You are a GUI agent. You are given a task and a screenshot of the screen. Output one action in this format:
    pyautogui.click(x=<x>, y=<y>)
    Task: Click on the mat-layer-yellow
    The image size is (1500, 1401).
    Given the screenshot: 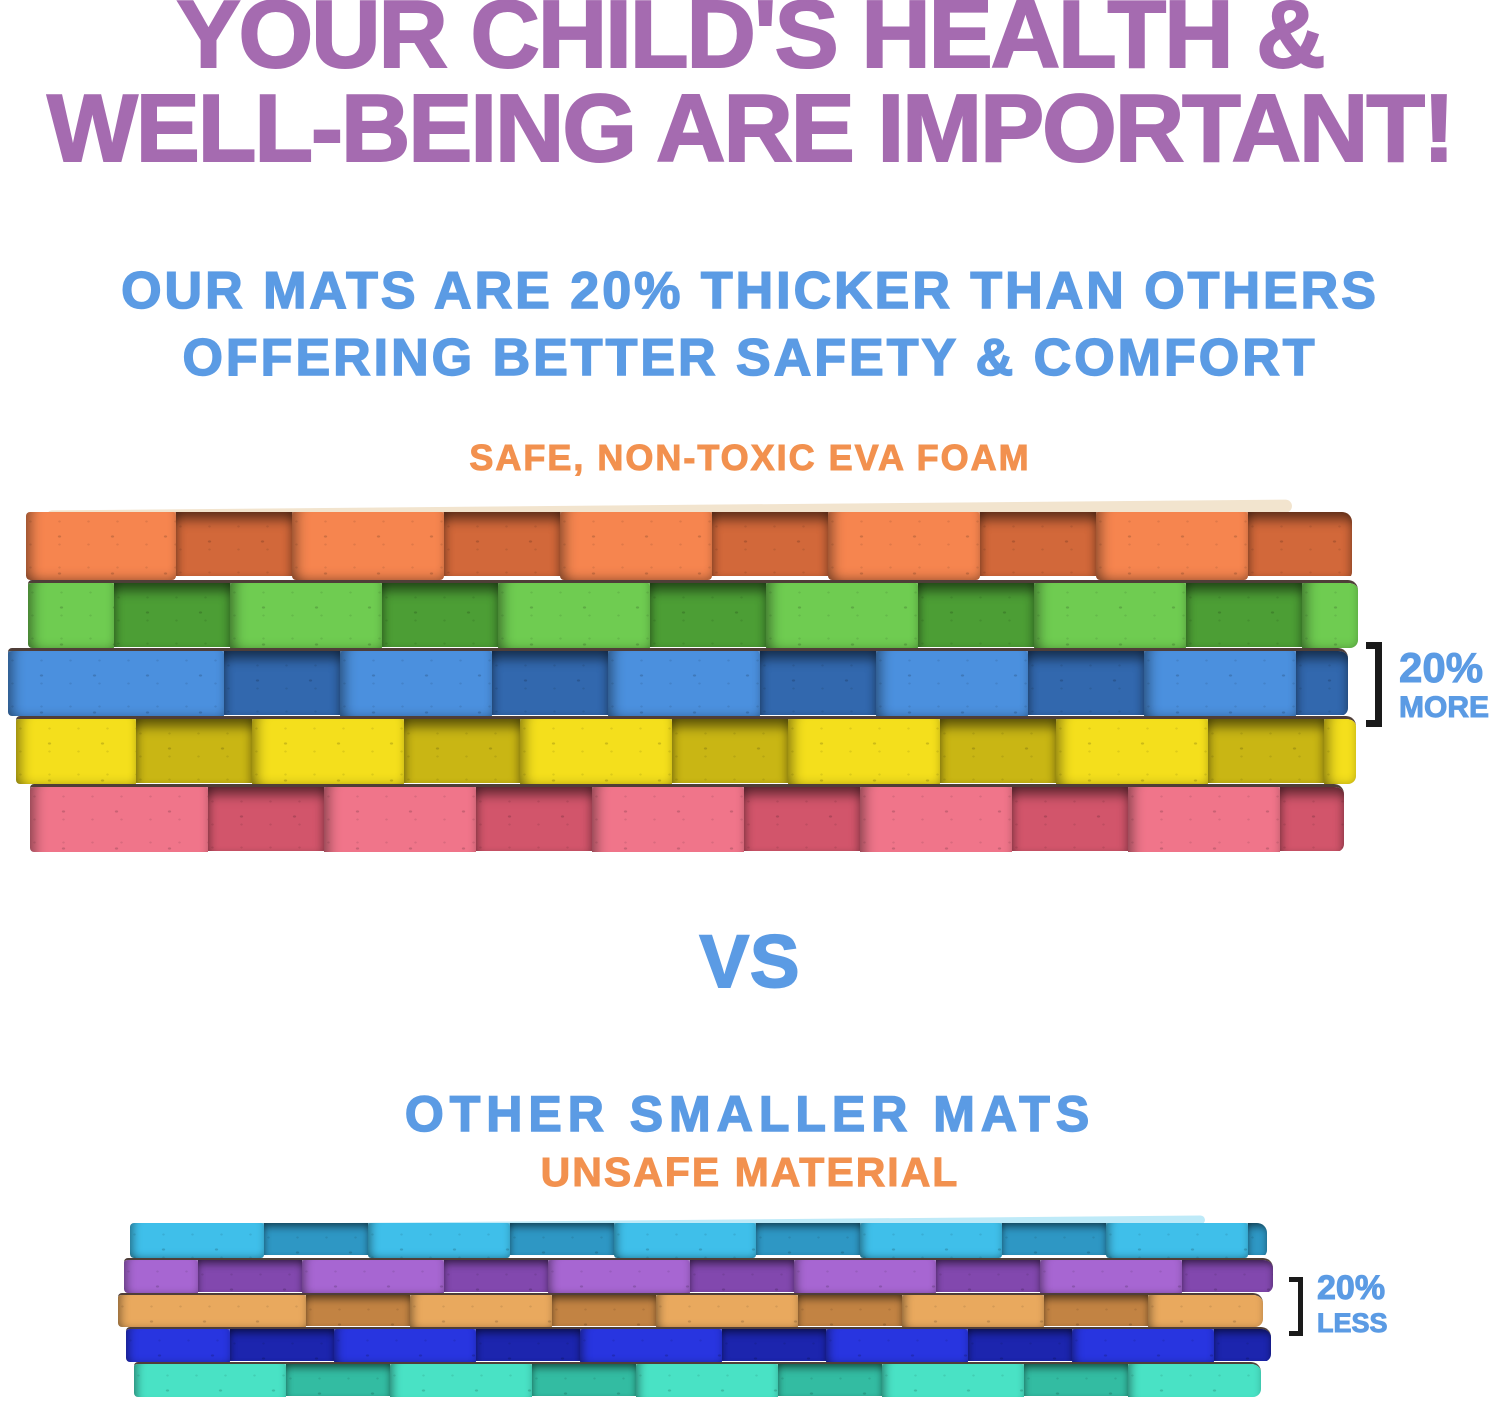 What is the action you would take?
    pyautogui.click(x=686, y=750)
    